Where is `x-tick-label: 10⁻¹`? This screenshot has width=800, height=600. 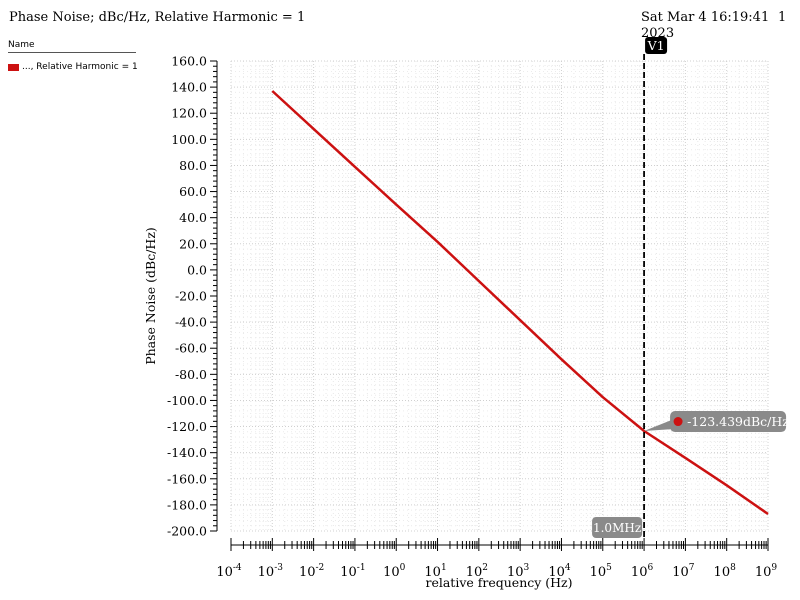 x-tick-label: 10⁻¹ is located at coordinates (352, 571).